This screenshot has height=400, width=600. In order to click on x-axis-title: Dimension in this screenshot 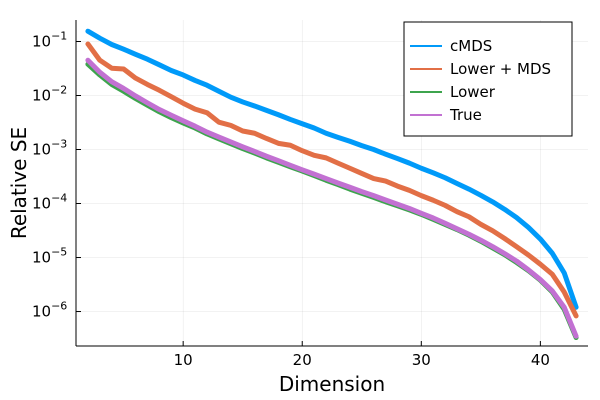, I will do `click(332, 384)`.